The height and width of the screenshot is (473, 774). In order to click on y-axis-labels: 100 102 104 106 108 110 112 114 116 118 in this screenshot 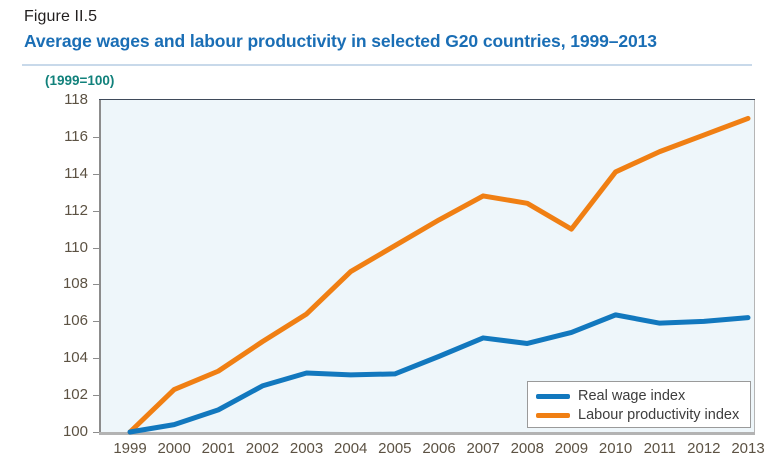, I will do `click(51, 236)`.